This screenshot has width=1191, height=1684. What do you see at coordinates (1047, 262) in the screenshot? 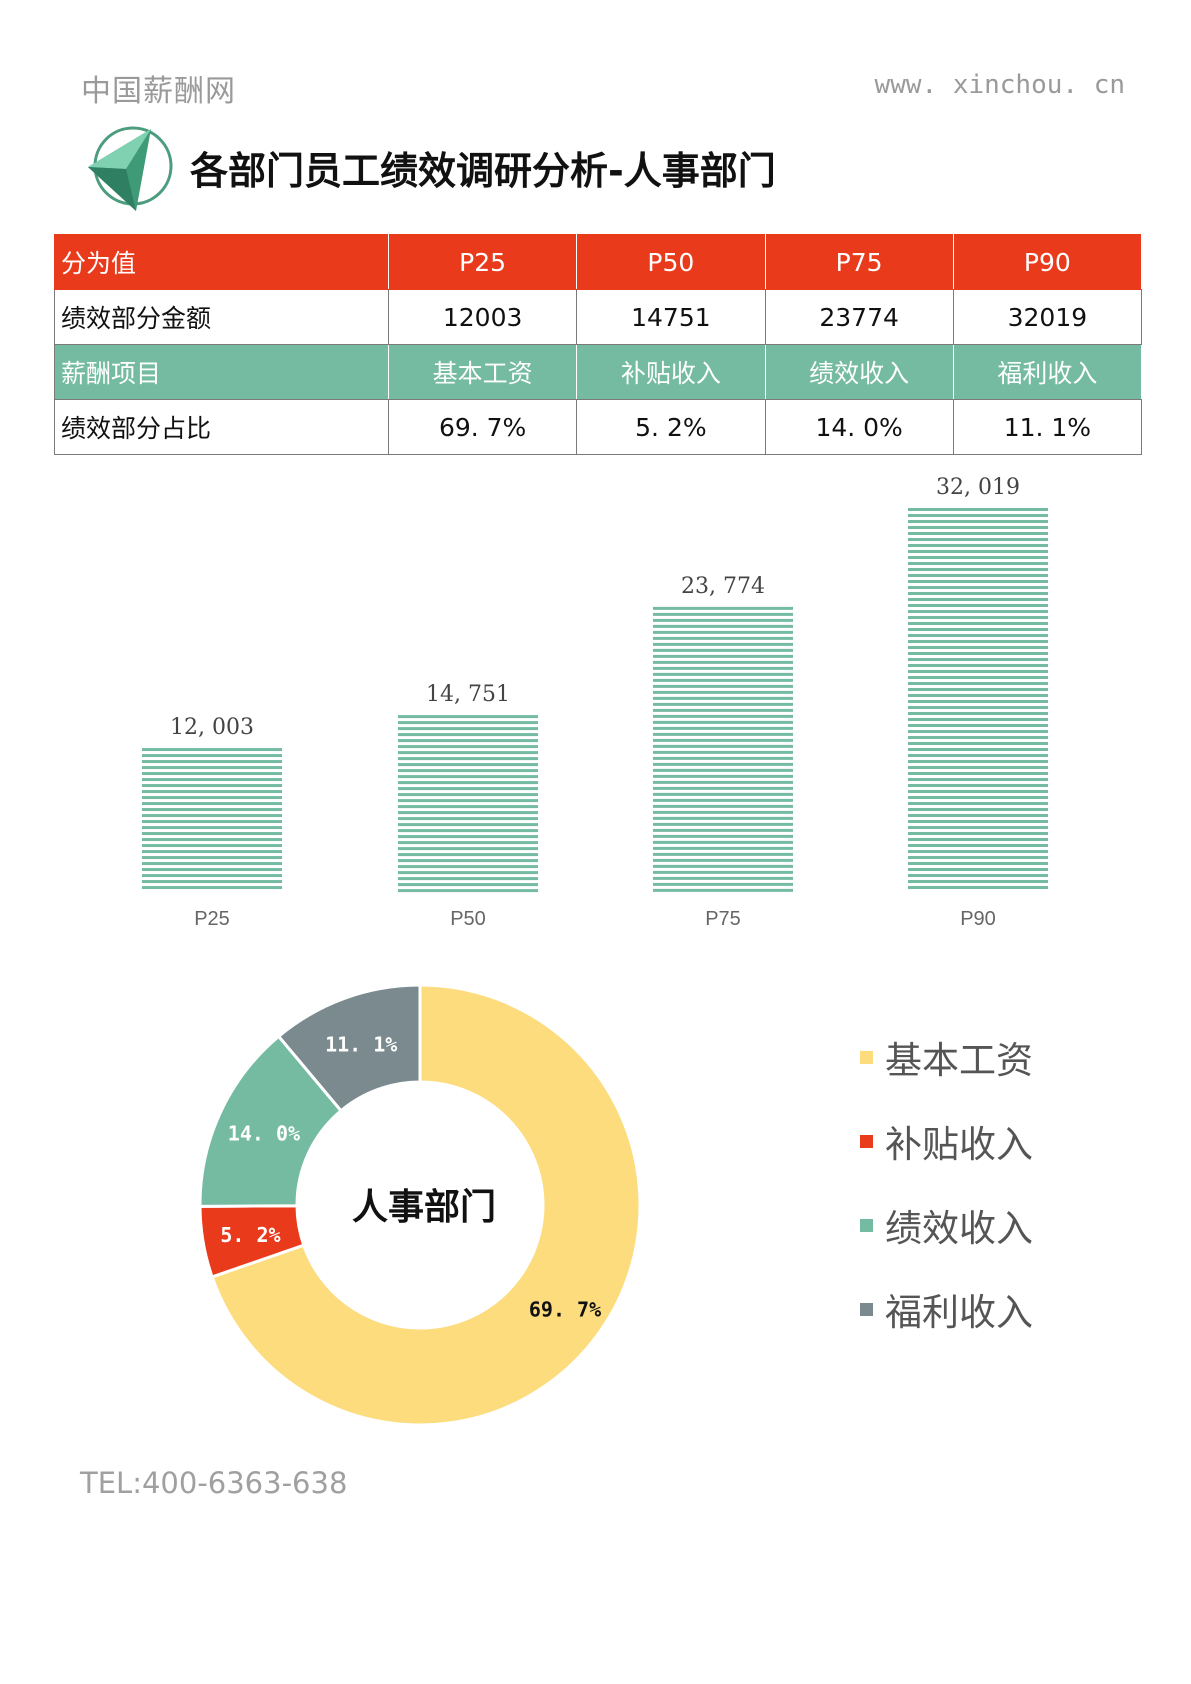
I see `table-cell: P90` at bounding box center [1047, 262].